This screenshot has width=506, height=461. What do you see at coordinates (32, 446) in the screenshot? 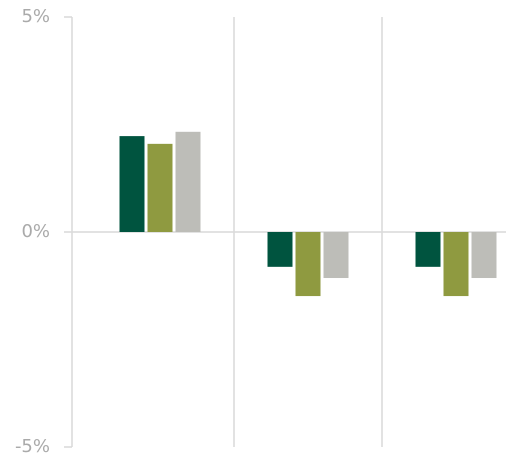
I see `y-tick-label: -5%` at bounding box center [32, 446].